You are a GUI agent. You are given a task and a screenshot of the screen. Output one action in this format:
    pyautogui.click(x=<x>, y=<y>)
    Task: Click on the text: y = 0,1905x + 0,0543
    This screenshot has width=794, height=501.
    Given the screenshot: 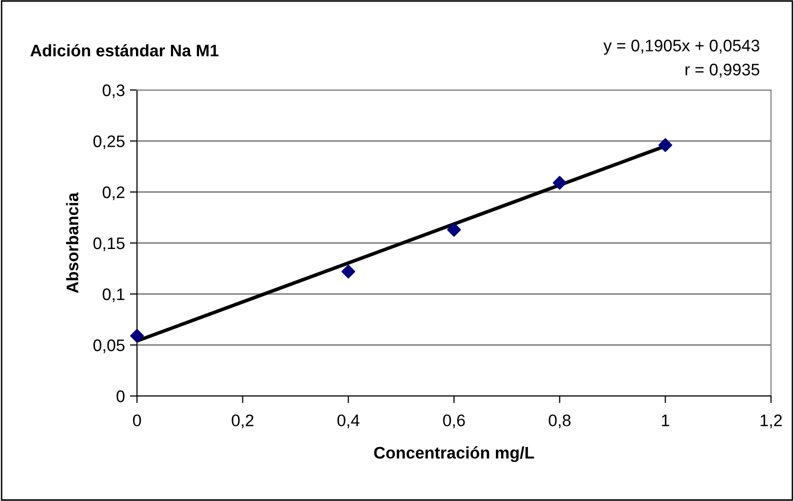 What is the action you would take?
    pyautogui.click(x=681, y=47)
    